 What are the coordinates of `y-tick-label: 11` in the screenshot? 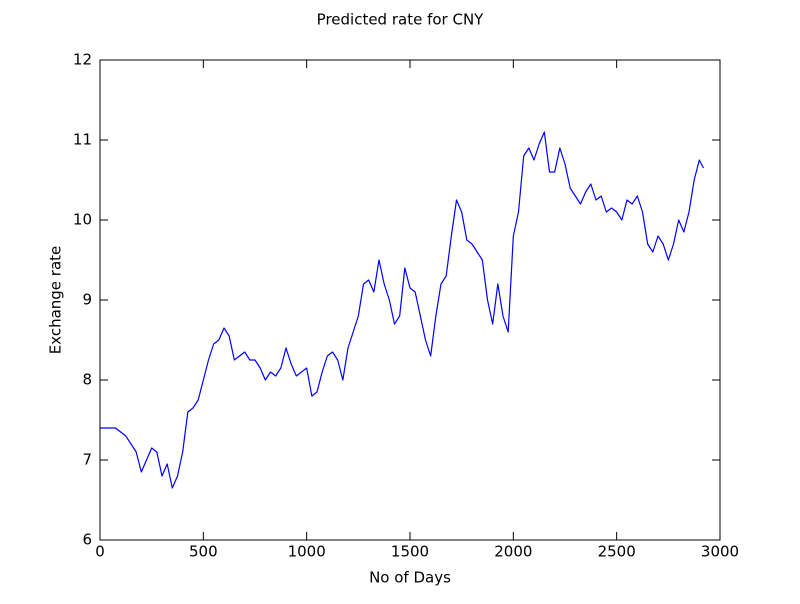 It's located at (82, 140).